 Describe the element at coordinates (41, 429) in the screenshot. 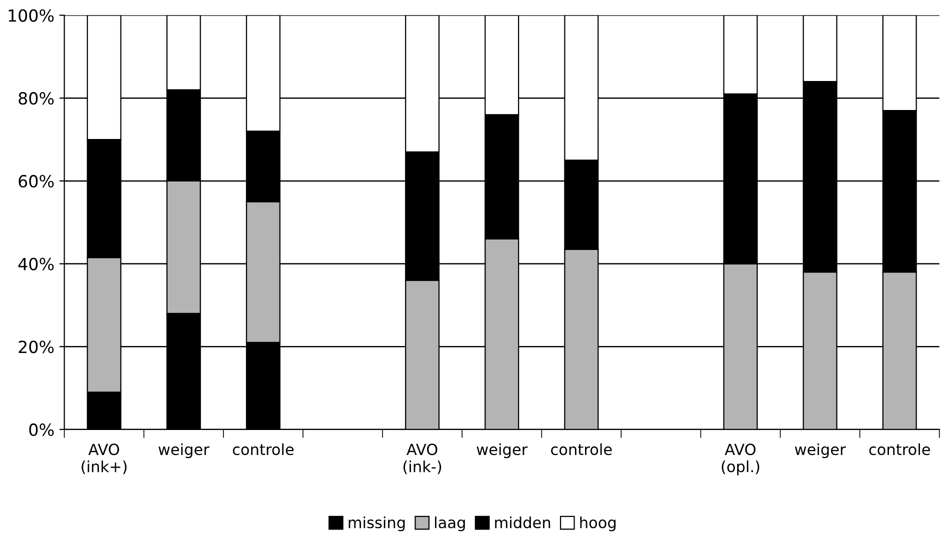

I see `y-tick-label: 0%` at that location.